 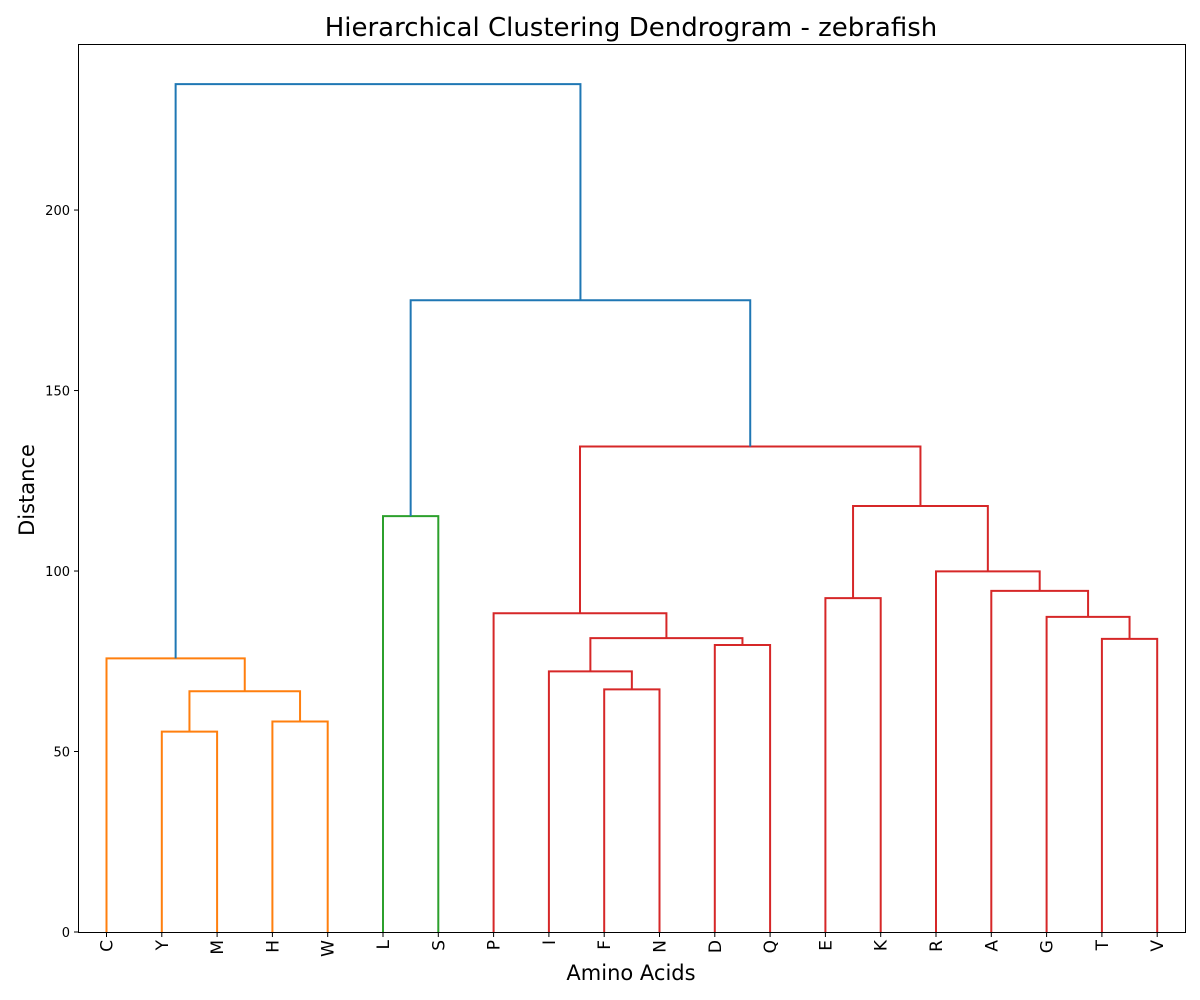 What do you see at coordinates (661, 946) in the screenshot?
I see `leaf-label-N: N` at bounding box center [661, 946].